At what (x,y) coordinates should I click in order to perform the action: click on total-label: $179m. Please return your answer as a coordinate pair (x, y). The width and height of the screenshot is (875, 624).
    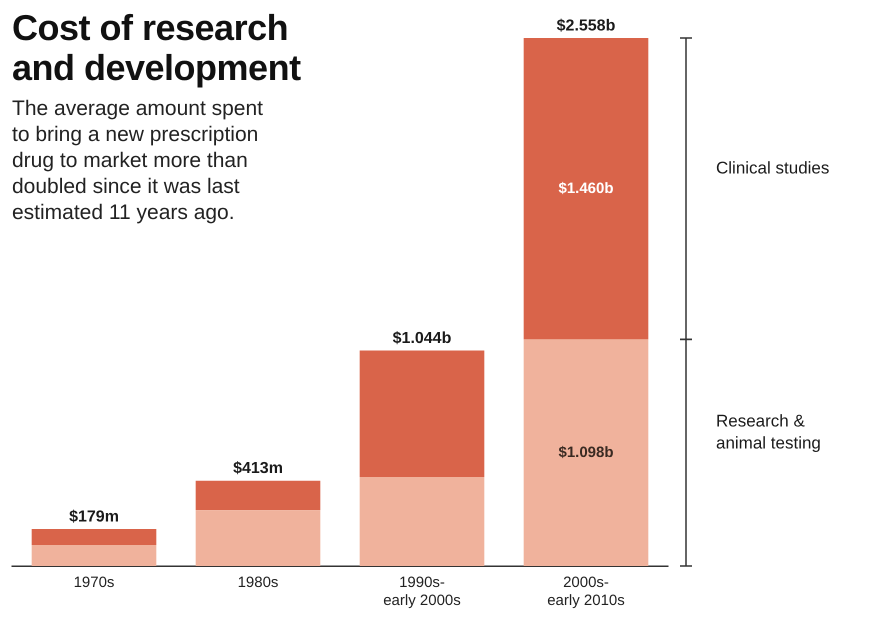
    Looking at the image, I should click on (94, 517).